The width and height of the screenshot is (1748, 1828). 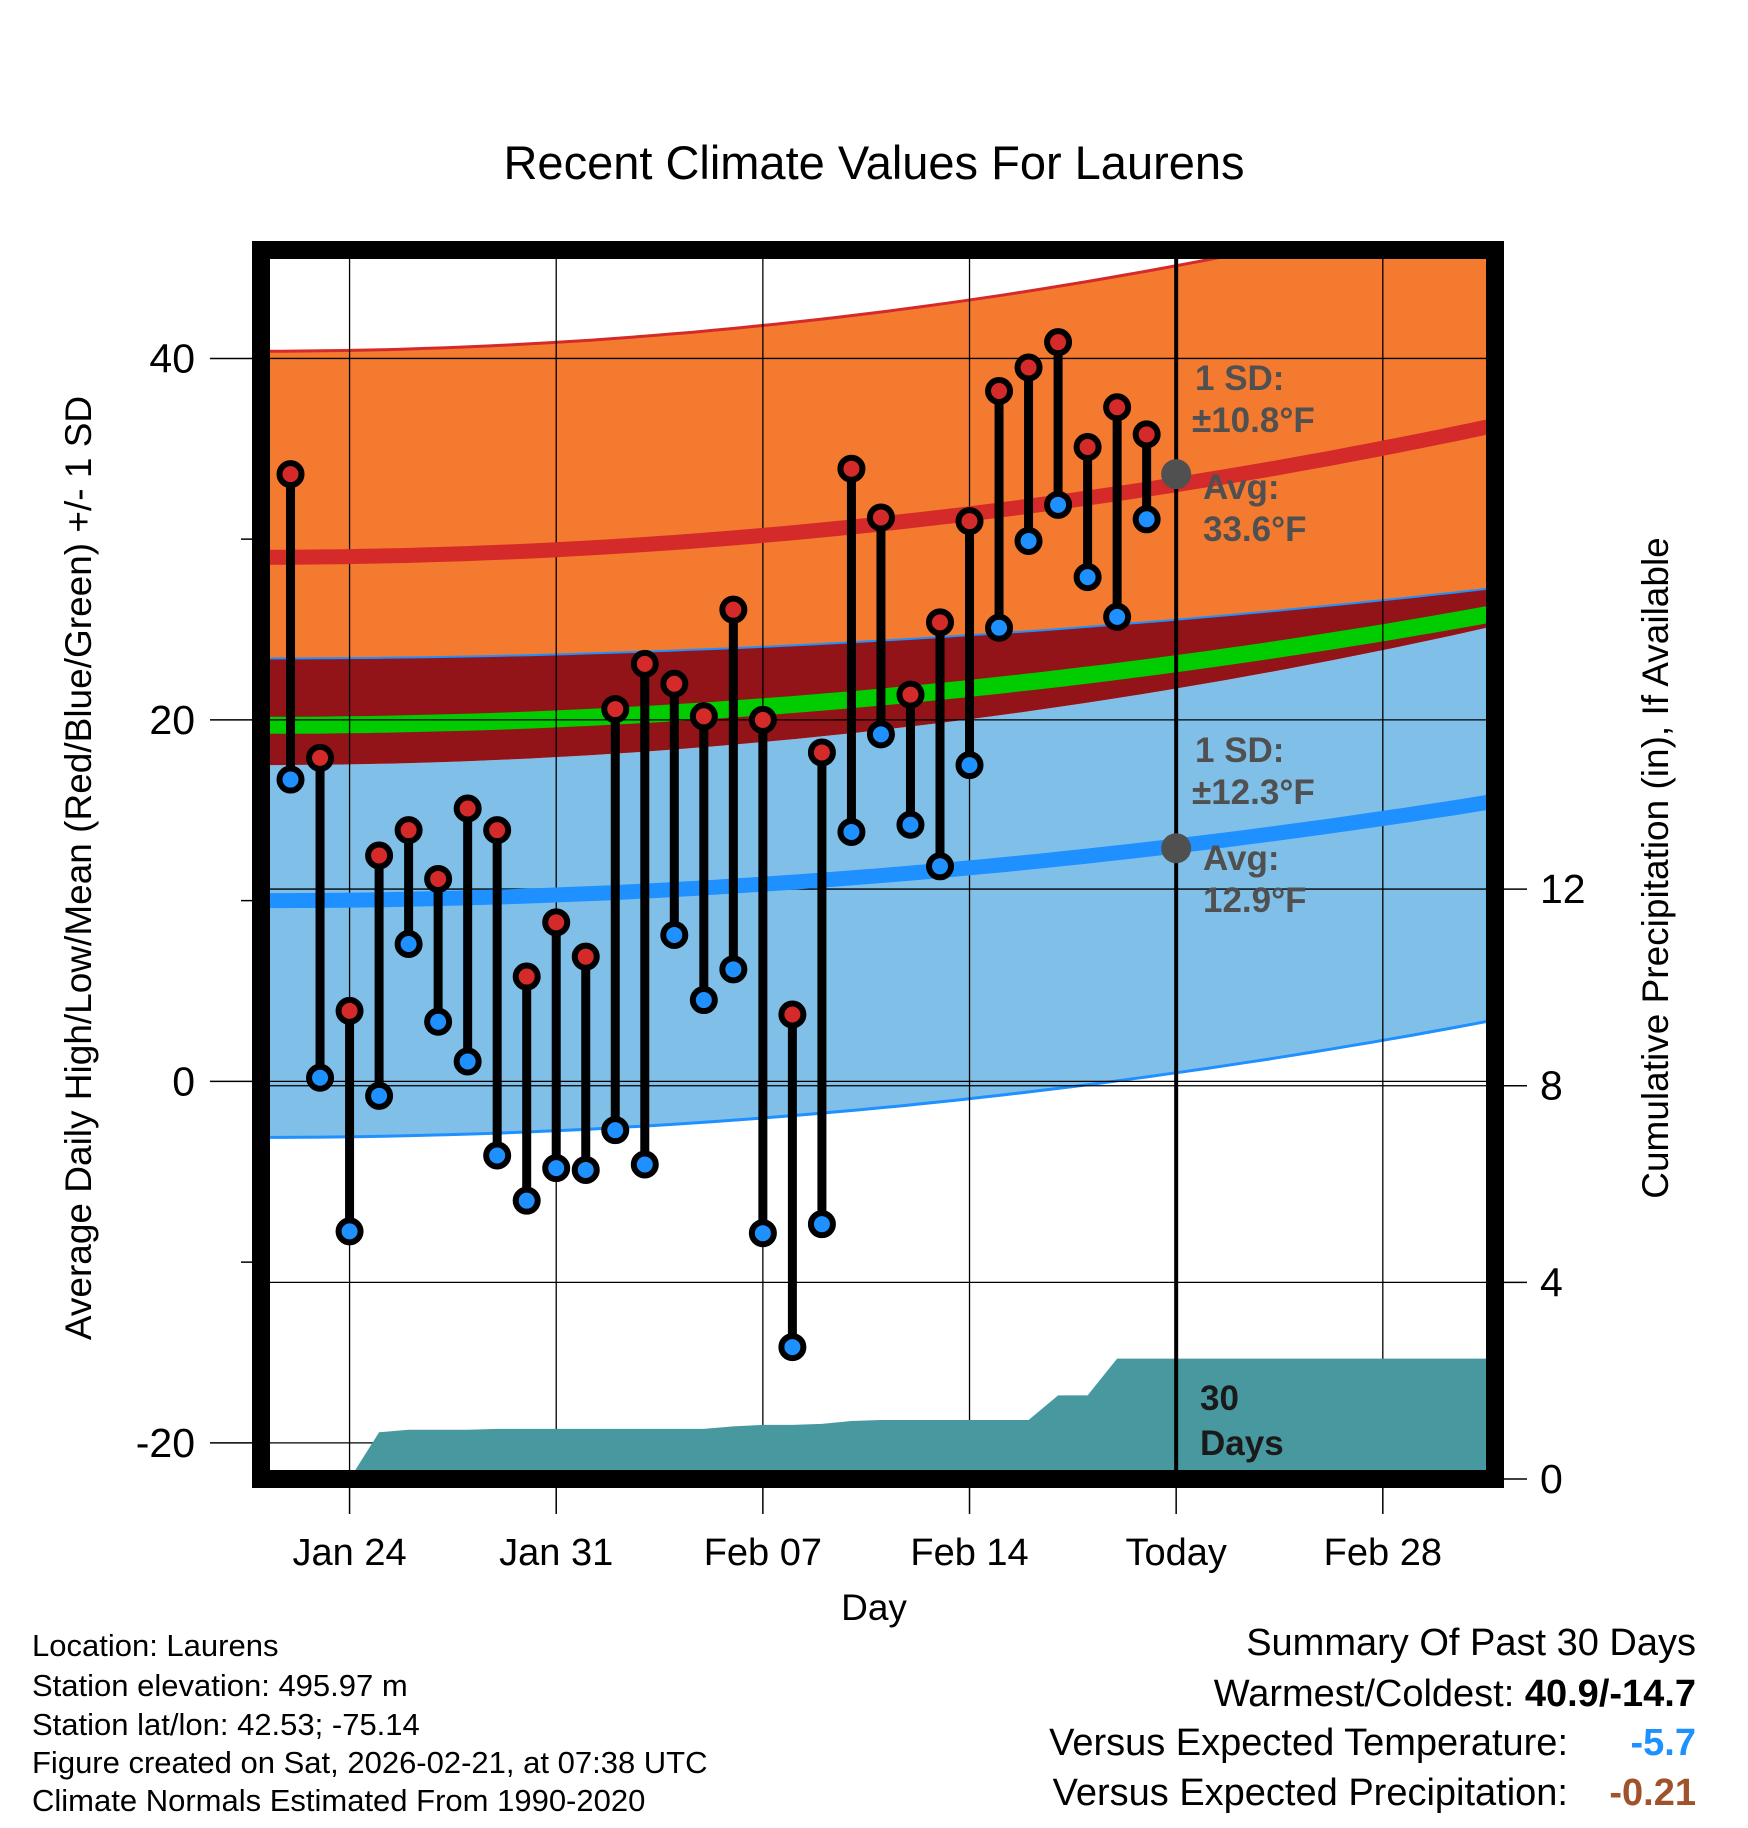 I want to click on temp-anomaly-value: -5.7, so click(x=1663, y=1743).